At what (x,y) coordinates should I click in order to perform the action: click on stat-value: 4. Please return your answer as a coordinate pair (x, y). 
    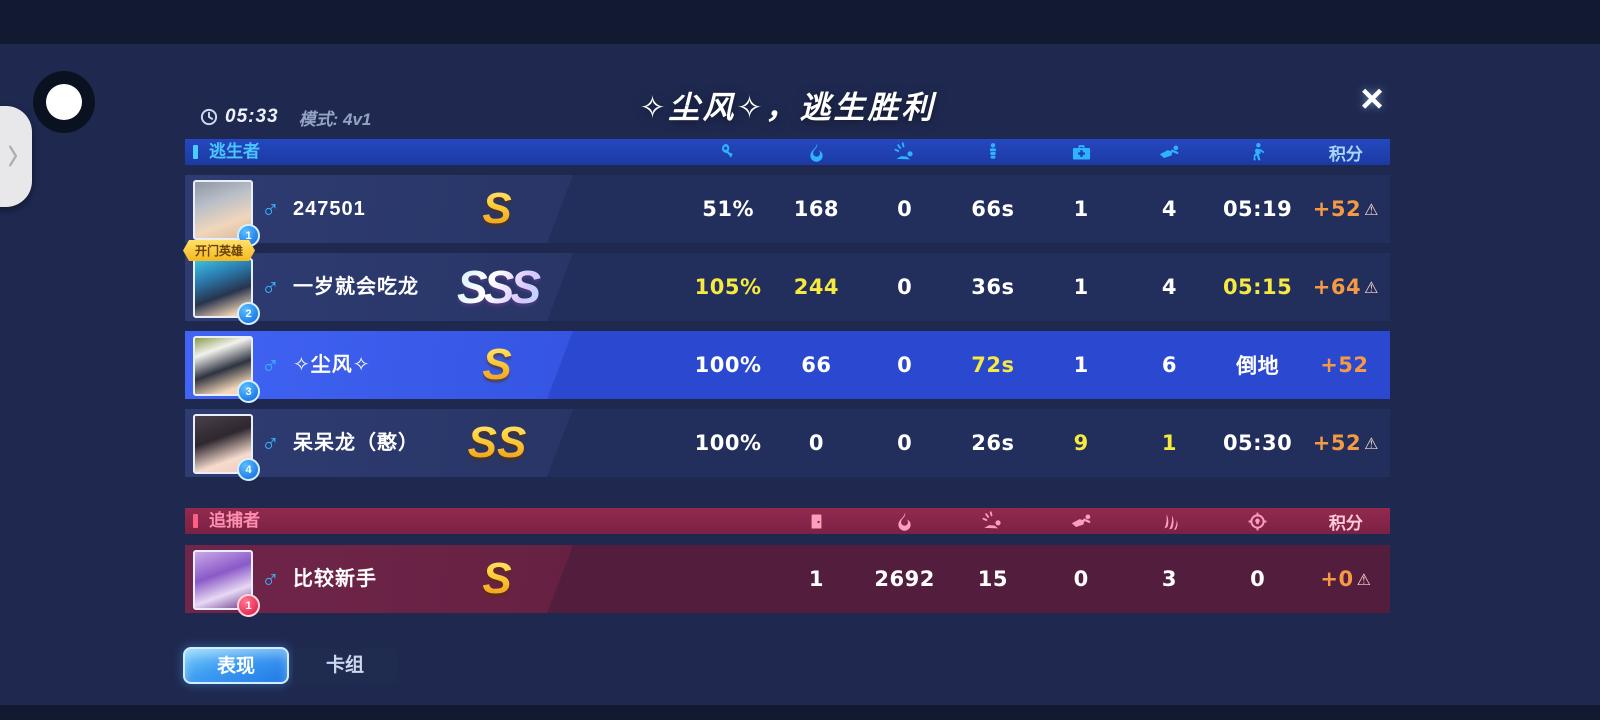
    Looking at the image, I should click on (1169, 209).